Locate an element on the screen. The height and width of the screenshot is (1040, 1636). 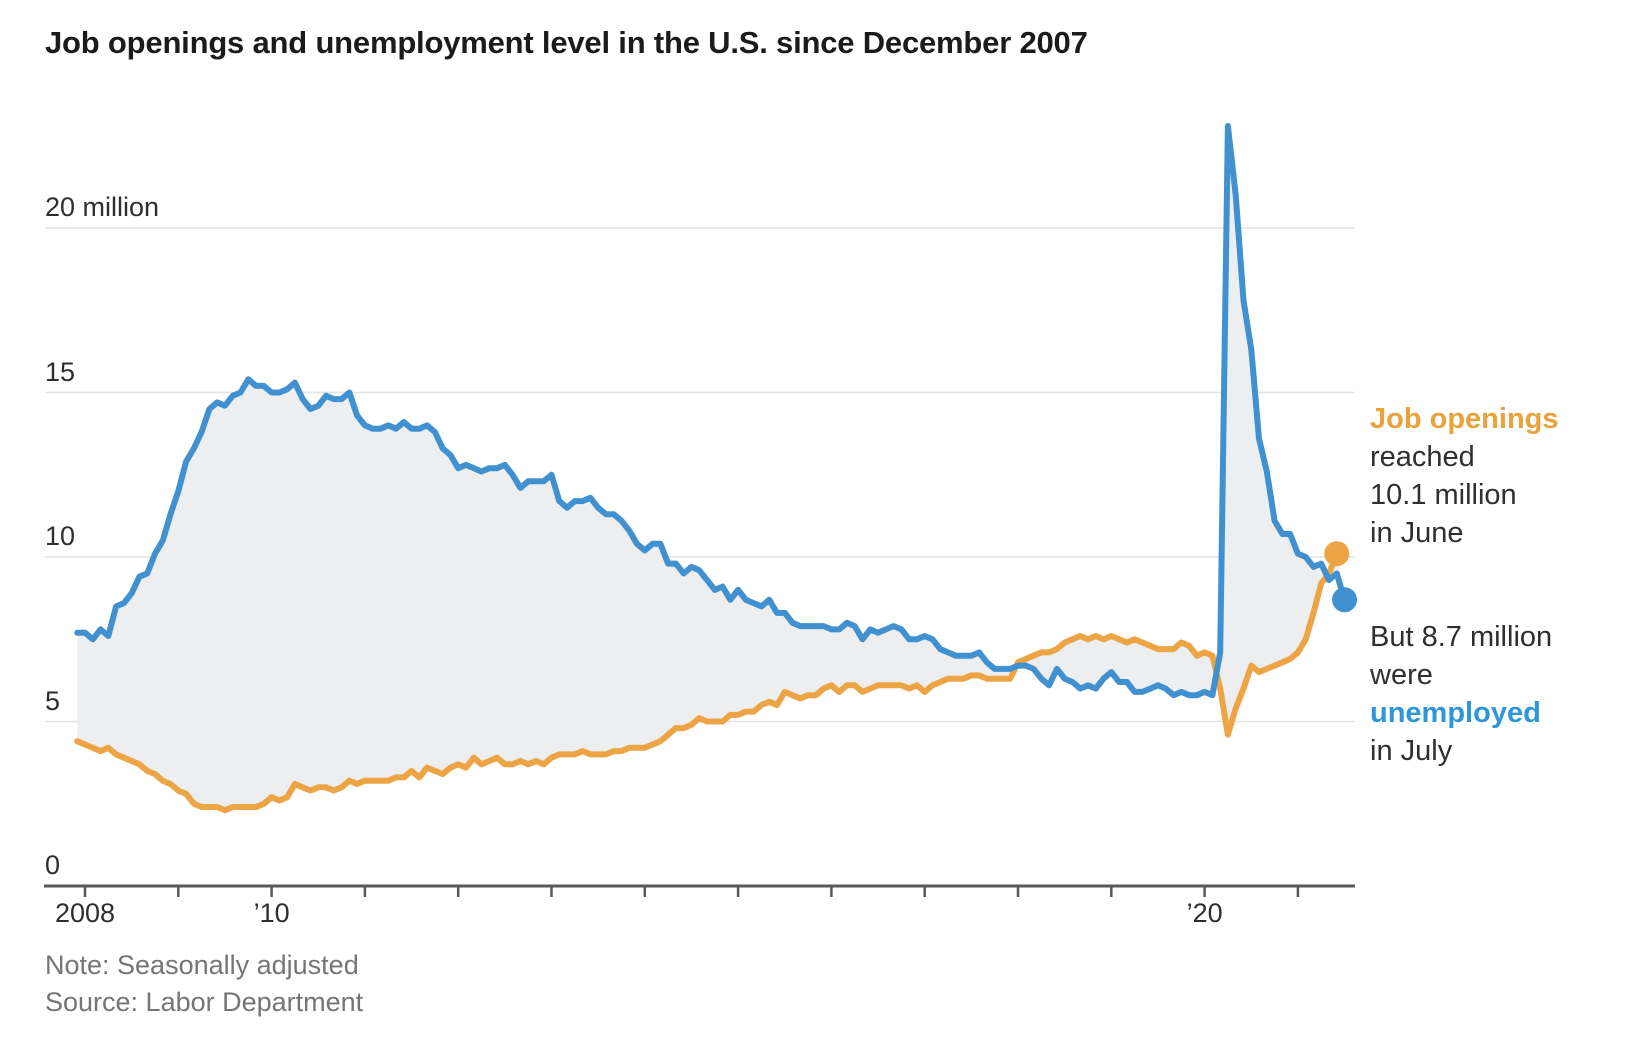
x-axis-label: 2008 is located at coordinates (85, 913).